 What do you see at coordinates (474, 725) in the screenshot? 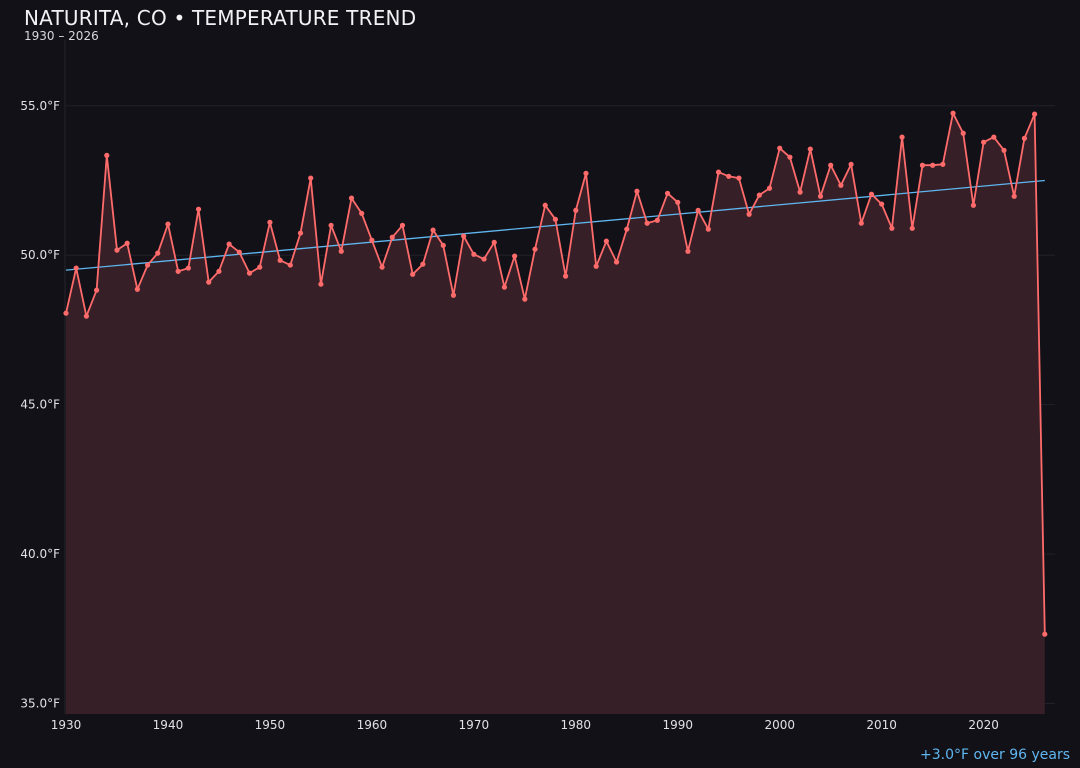
I see `x-tick-label: 1970` at bounding box center [474, 725].